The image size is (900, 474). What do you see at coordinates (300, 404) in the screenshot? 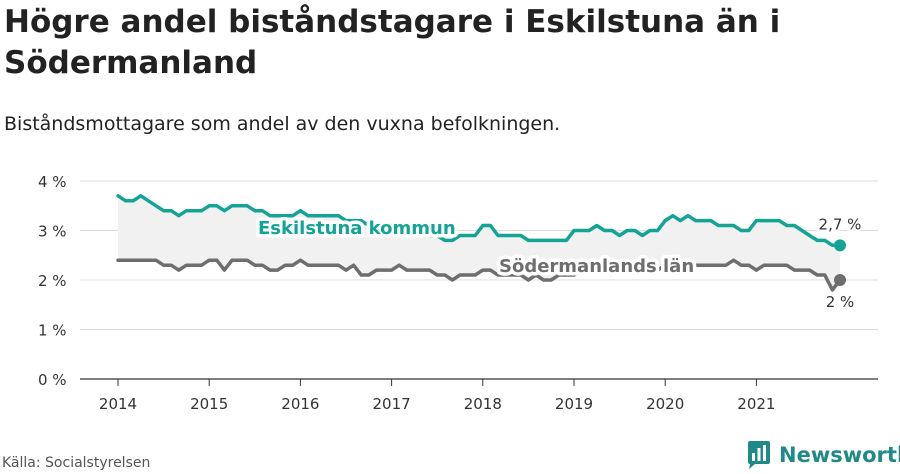
I see `x-tick-label: 2016` at bounding box center [300, 404].